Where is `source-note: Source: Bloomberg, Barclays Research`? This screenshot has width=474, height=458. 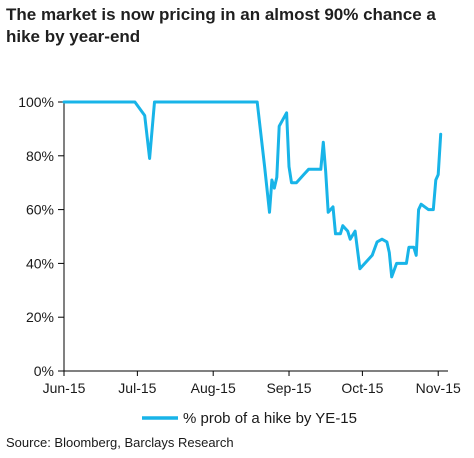
source-note: Source: Bloomberg, Barclays Research is located at coordinates (120, 442).